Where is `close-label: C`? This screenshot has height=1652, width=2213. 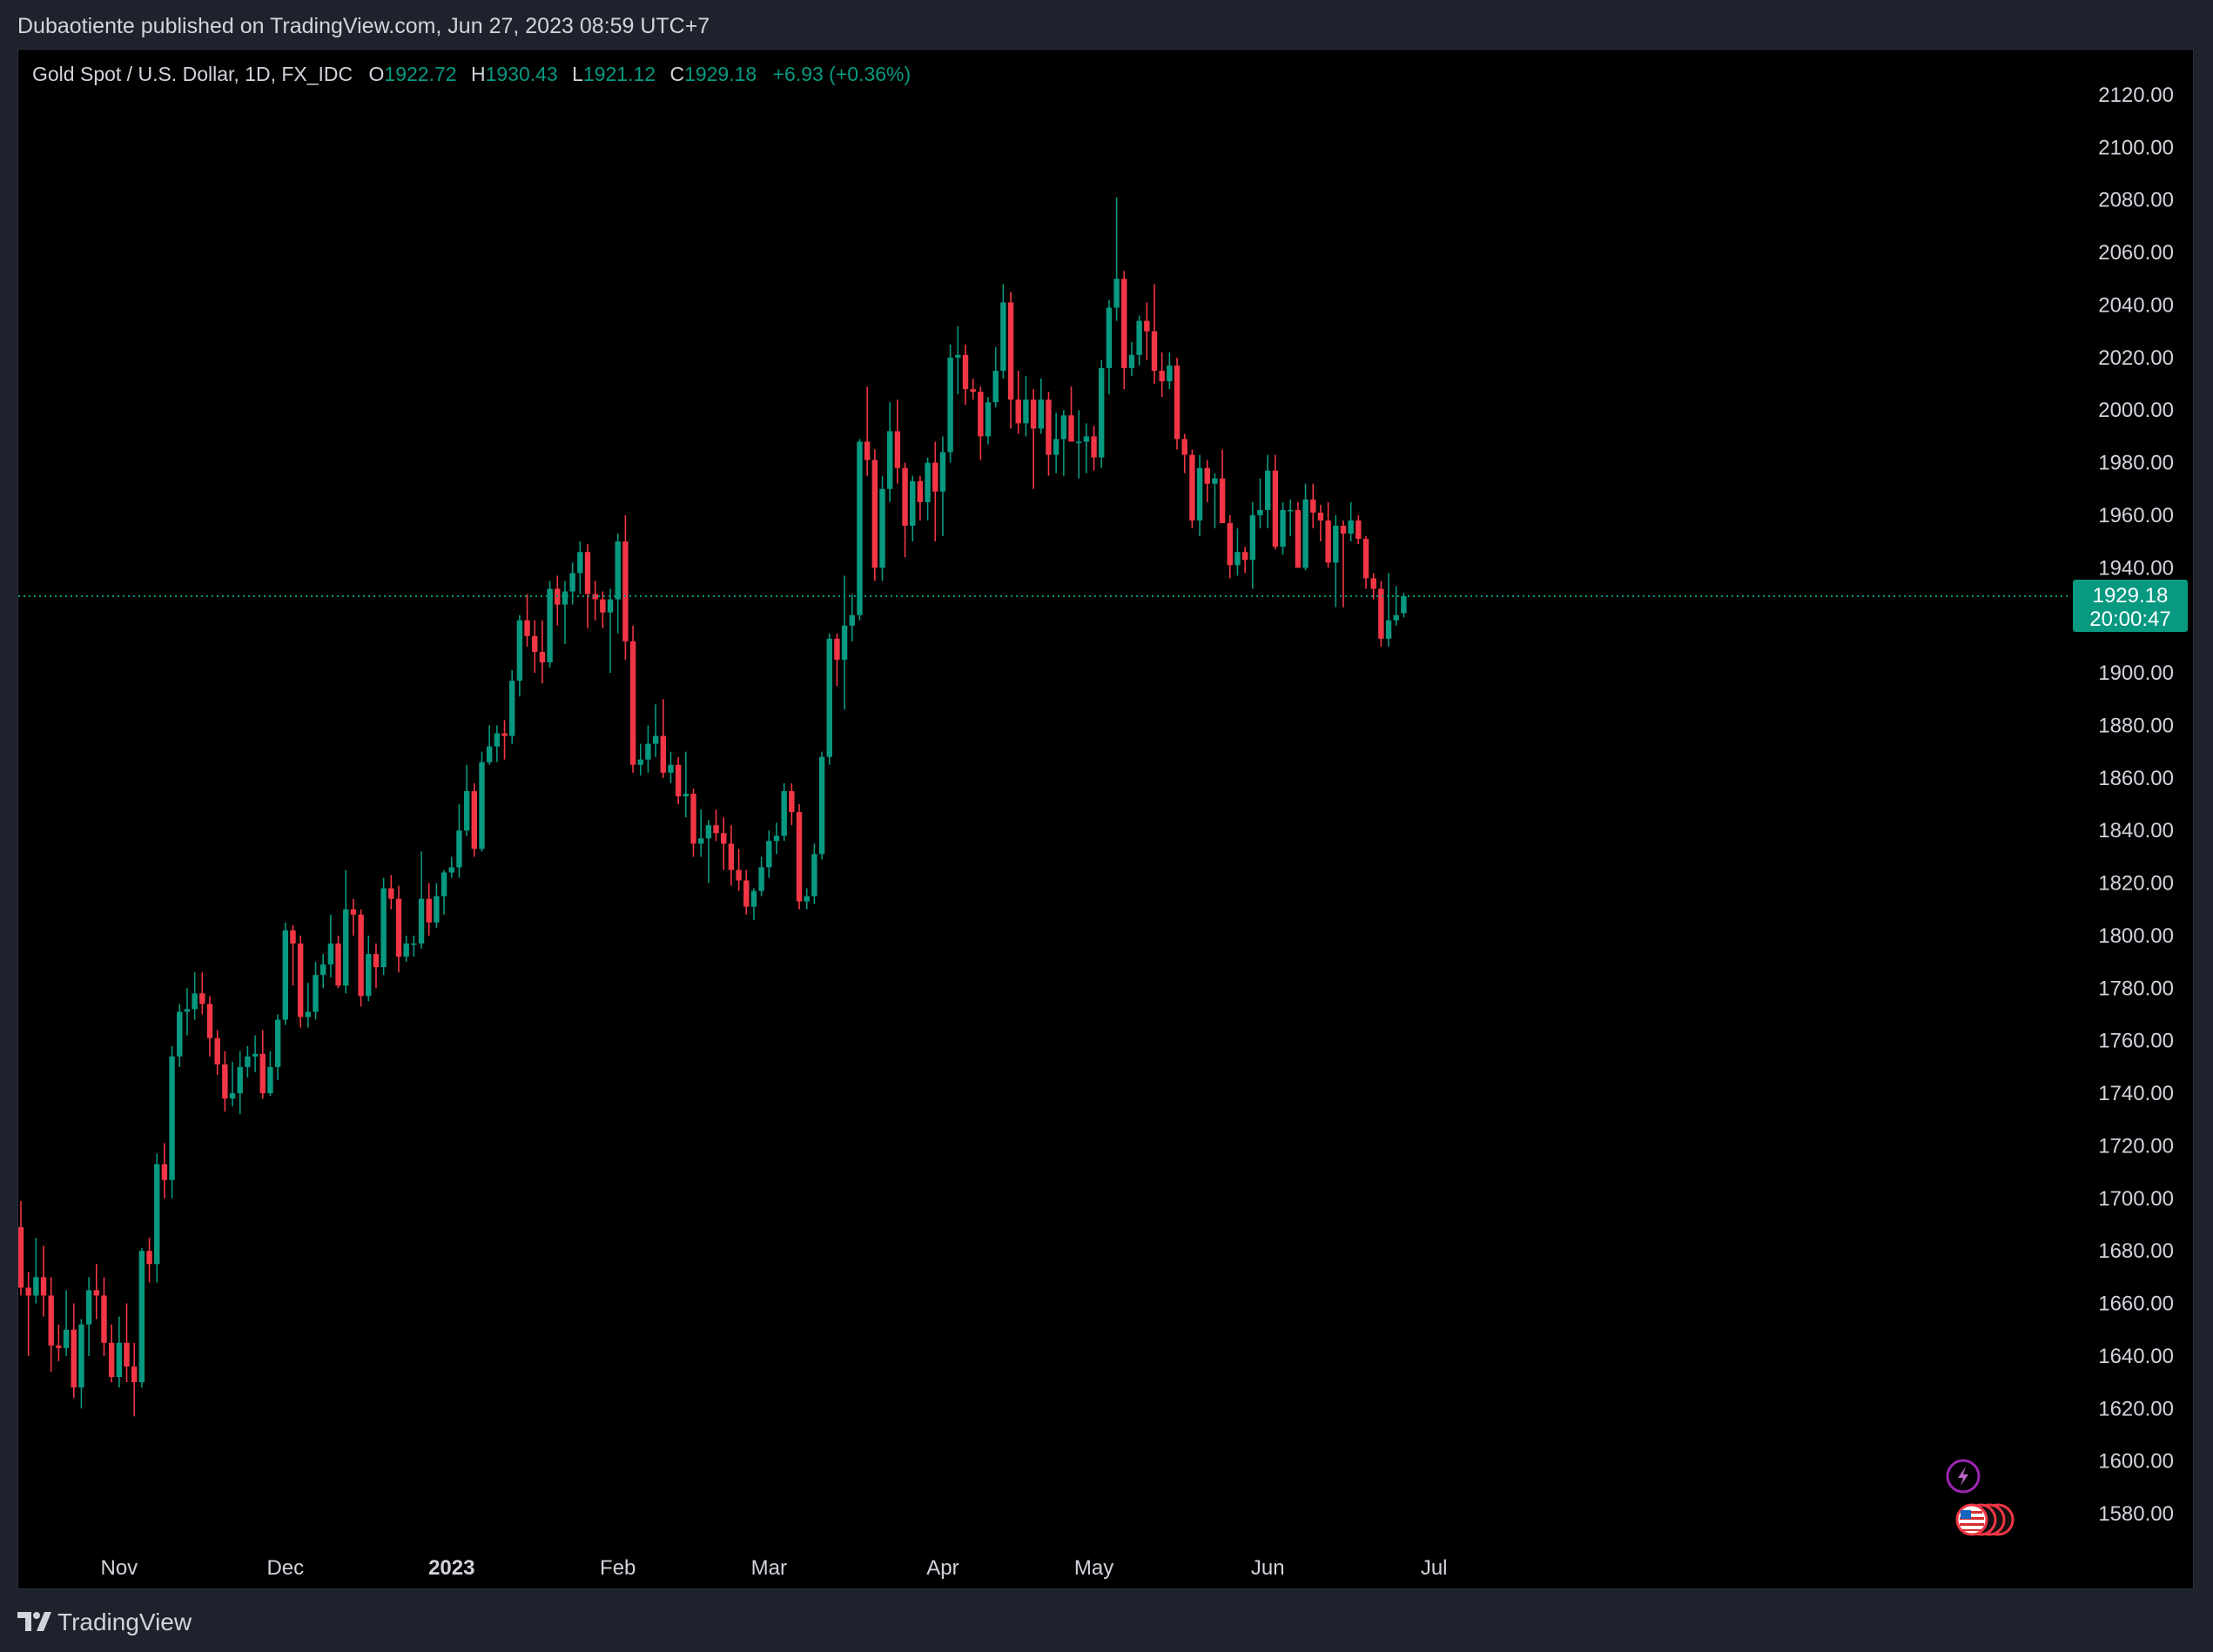 close-label: C is located at coordinates (676, 74).